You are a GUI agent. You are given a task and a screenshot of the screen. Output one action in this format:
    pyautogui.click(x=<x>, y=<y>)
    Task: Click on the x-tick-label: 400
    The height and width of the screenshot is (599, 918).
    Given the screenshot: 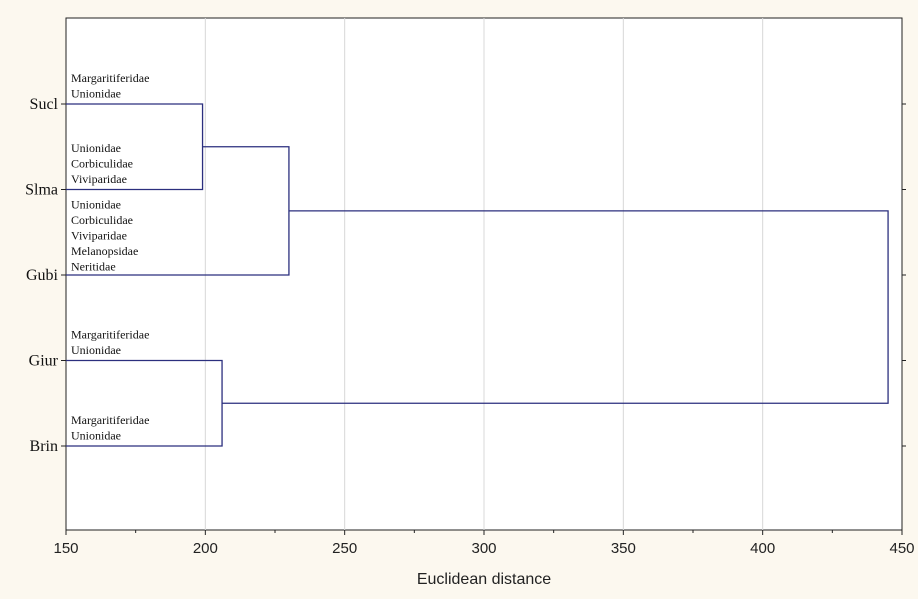 What is the action you would take?
    pyautogui.click(x=762, y=548)
    